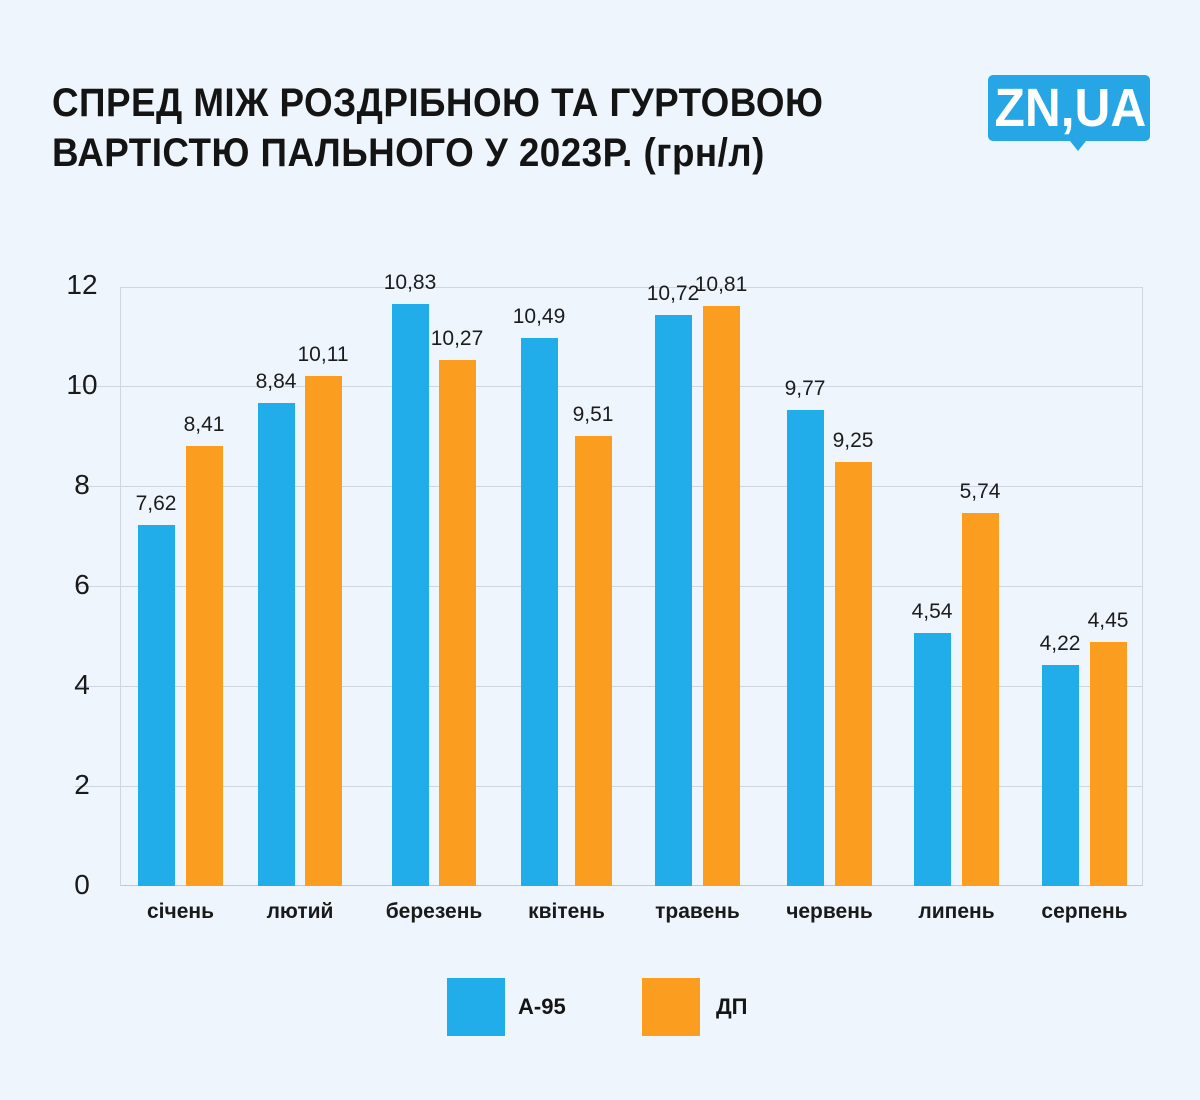 This screenshot has height=1100, width=1200. What do you see at coordinates (300, 911) in the screenshot?
I see `x-axis-label: лютий` at bounding box center [300, 911].